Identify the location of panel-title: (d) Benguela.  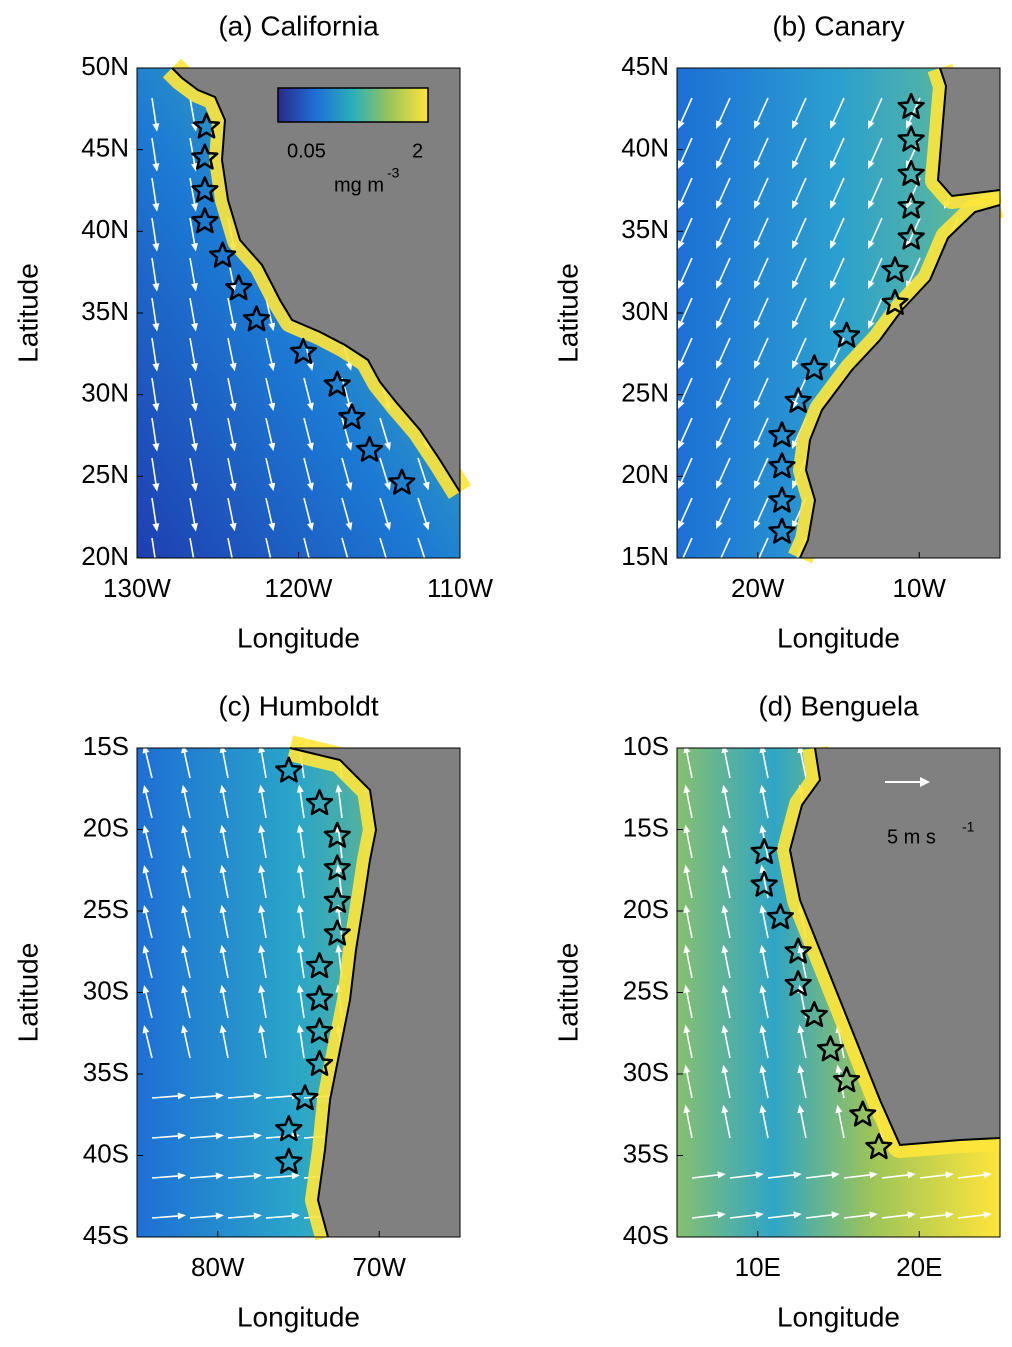
(838, 705).